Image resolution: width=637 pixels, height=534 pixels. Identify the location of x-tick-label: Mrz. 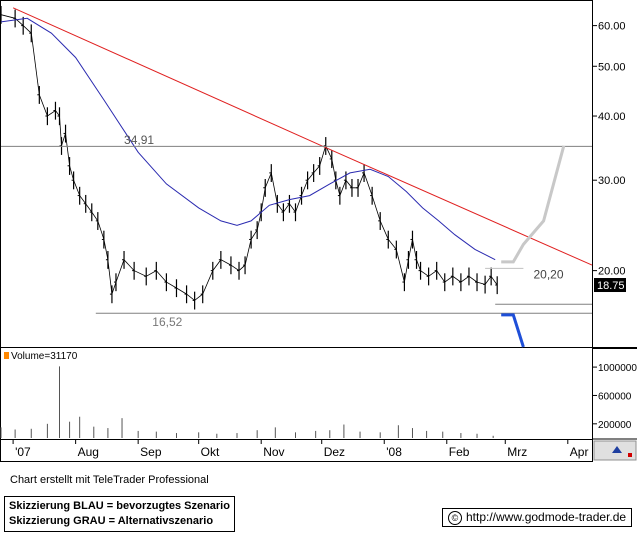
(517, 452).